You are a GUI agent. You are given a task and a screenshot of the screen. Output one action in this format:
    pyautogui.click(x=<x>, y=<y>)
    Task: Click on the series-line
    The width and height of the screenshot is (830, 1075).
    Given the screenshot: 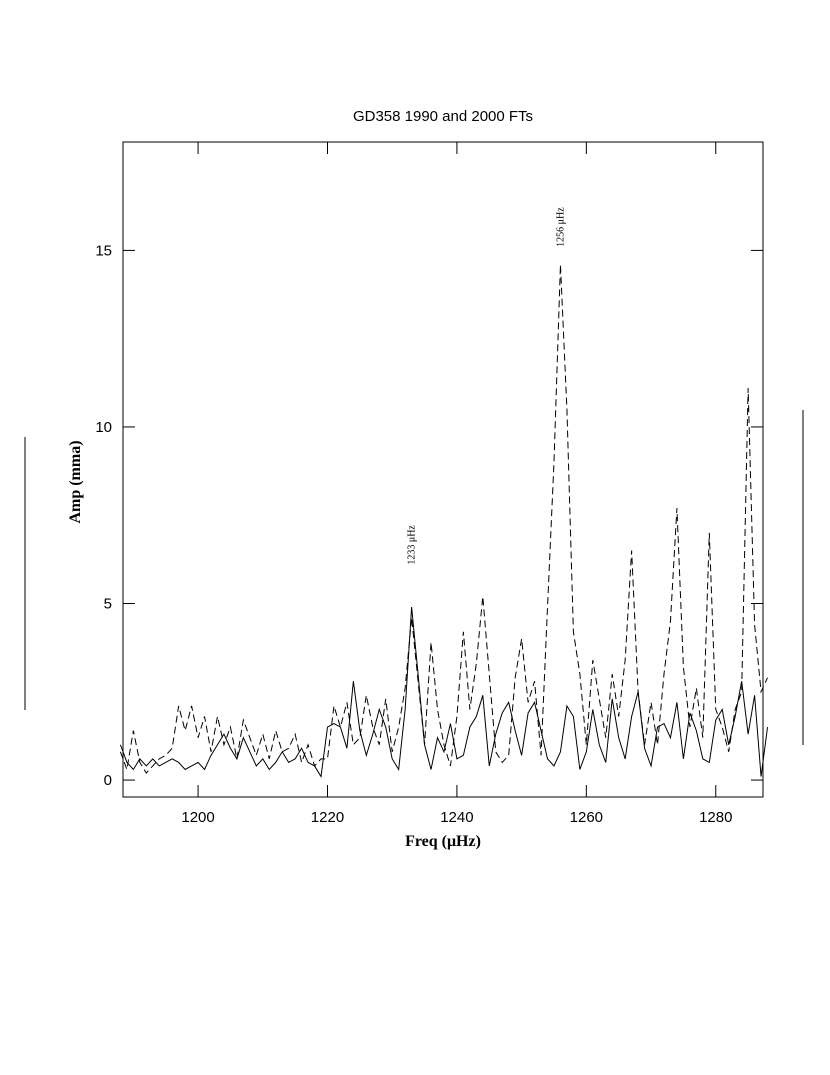 What is the action you would take?
    pyautogui.click(x=444, y=692)
    